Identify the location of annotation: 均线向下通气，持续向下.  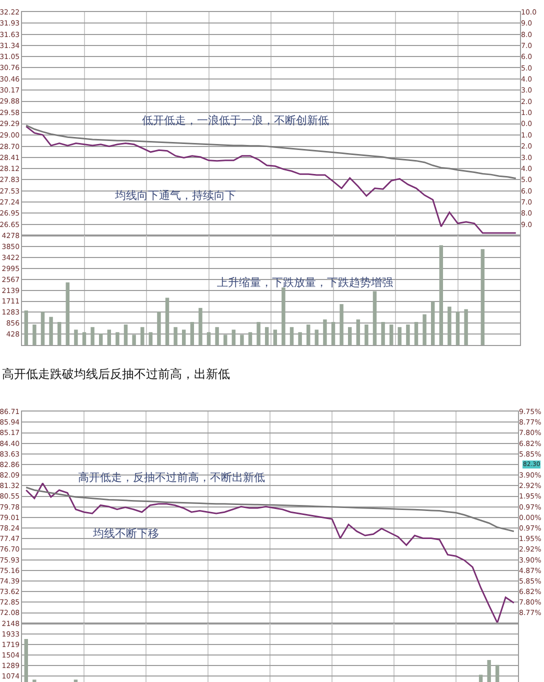
(175, 195).